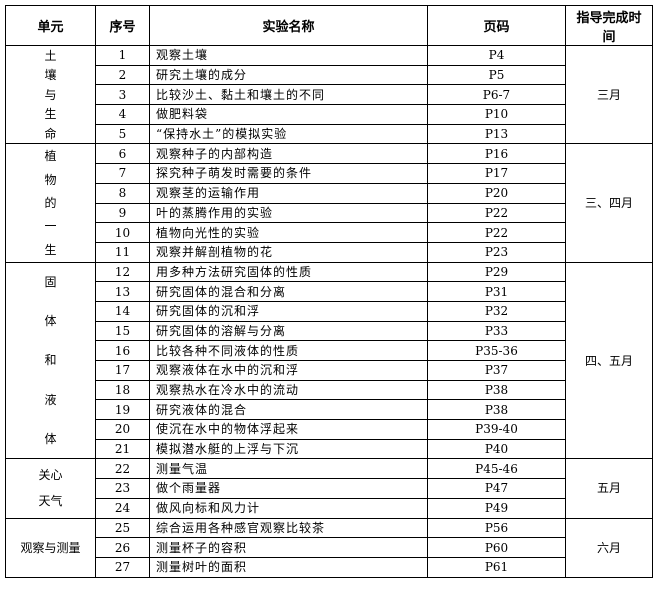 The height and width of the screenshot is (590, 665). I want to click on table-row: 14 研究固体的沉和浮 P32, so click(329, 311).